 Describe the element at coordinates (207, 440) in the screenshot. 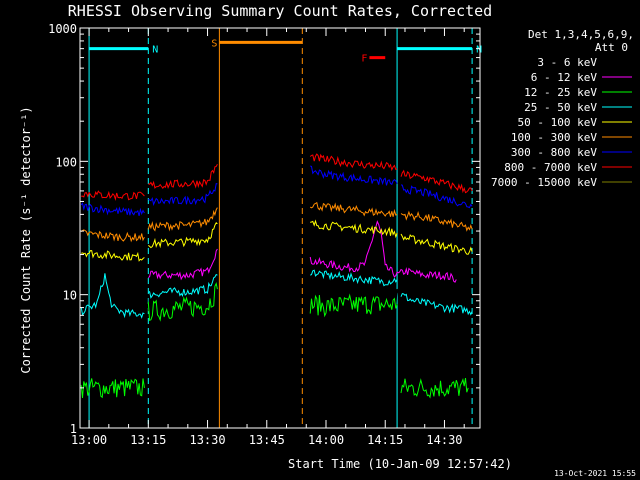

I see `x-tick-label: 13:30` at that location.